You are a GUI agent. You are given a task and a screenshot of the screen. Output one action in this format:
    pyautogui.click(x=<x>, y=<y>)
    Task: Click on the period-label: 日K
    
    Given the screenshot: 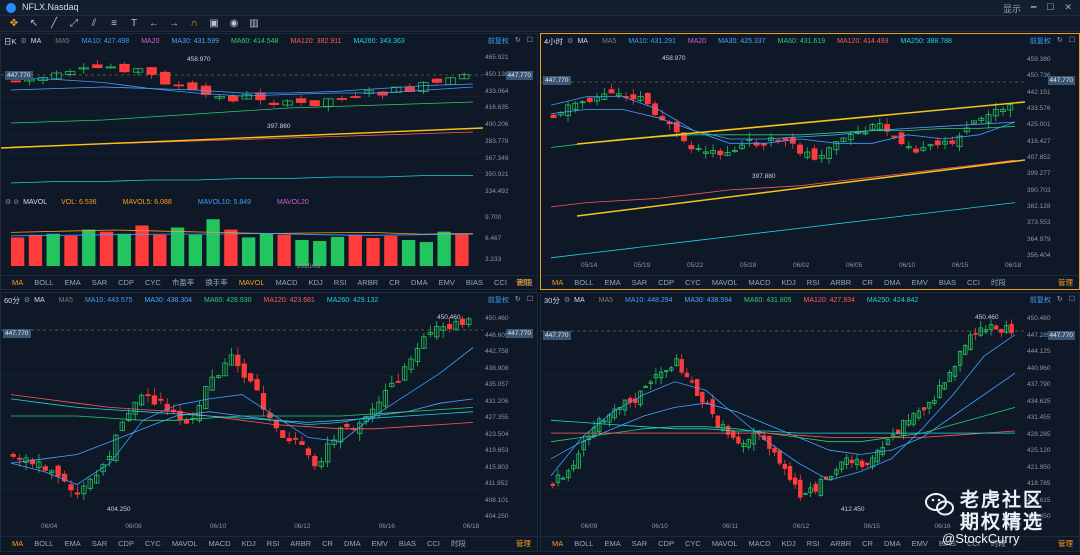 What is the action you would take?
    pyautogui.click(x=10, y=41)
    